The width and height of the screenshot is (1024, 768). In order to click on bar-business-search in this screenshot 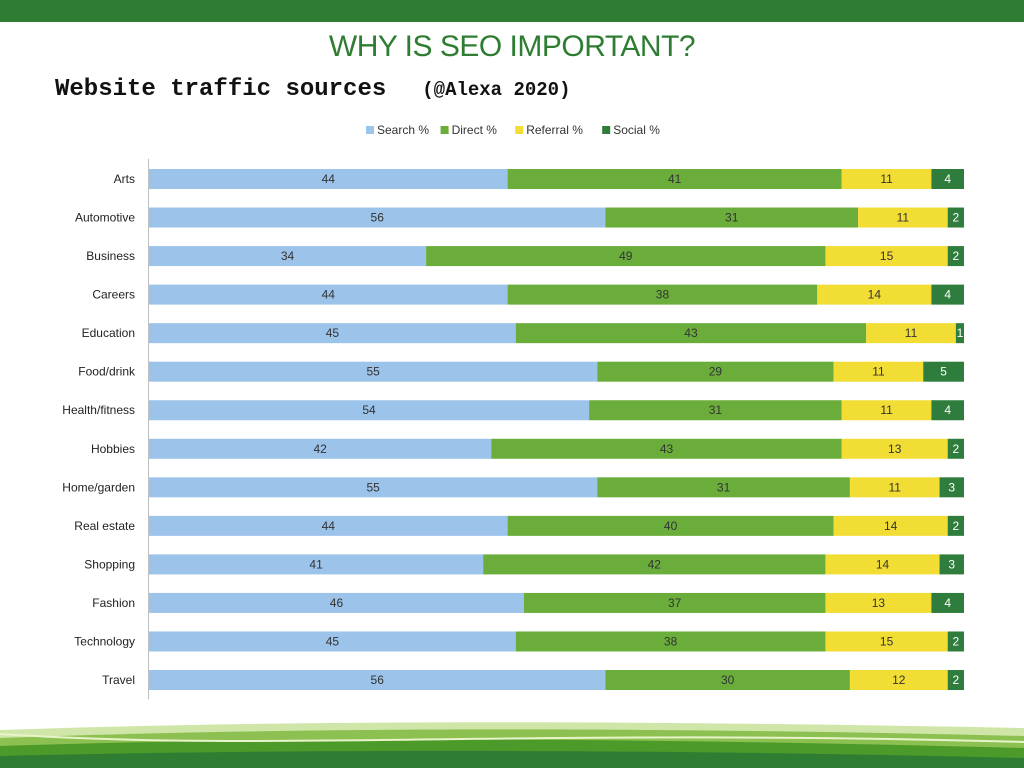, I will do `click(288, 256)`.